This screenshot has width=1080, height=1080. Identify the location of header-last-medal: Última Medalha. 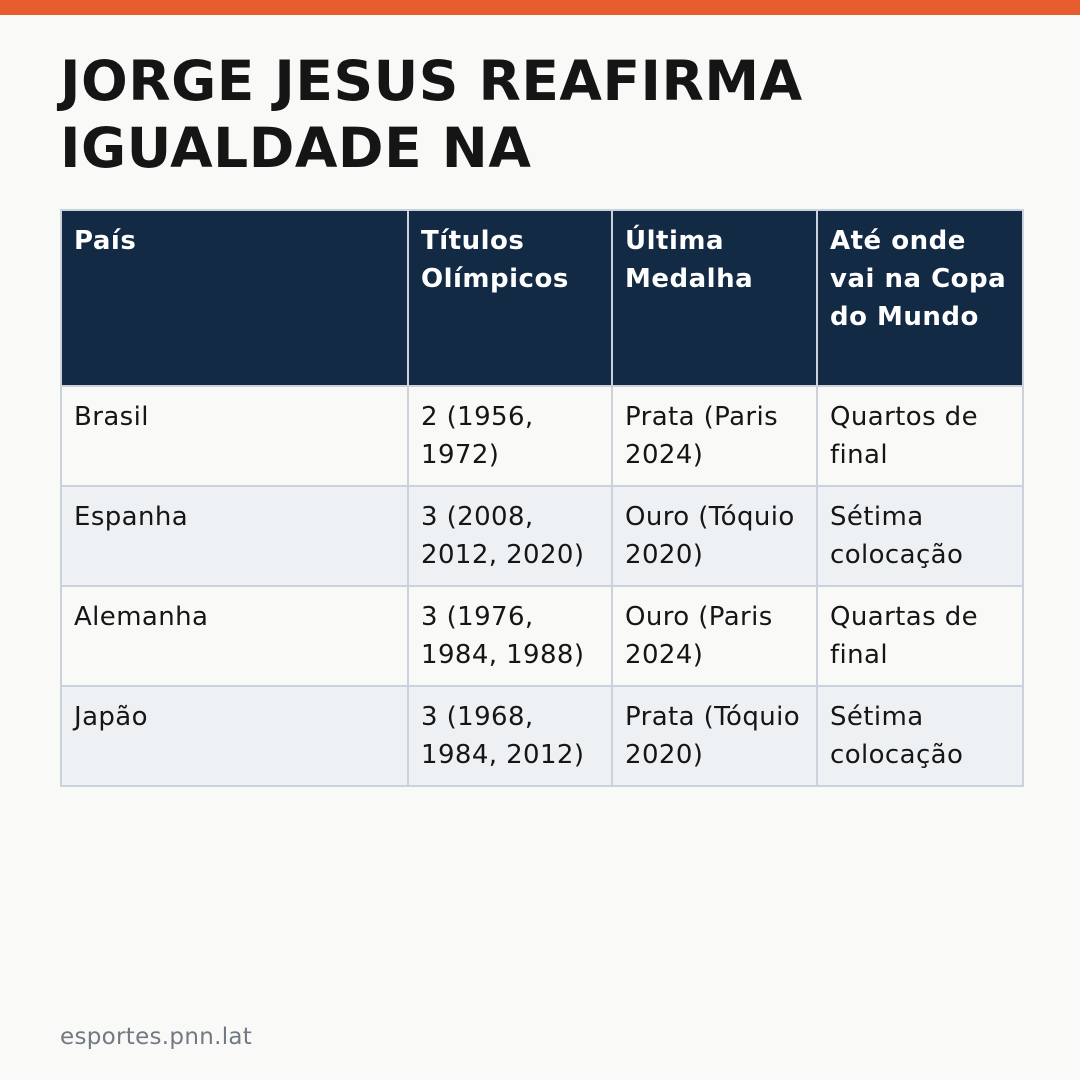
(714, 298).